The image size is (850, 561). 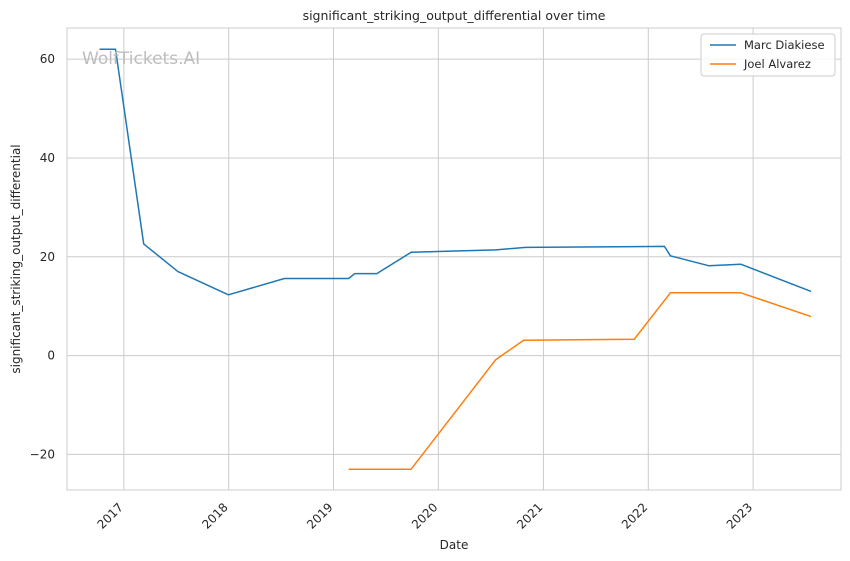 What do you see at coordinates (42, 454) in the screenshot?
I see `y-tick-label: −20` at bounding box center [42, 454].